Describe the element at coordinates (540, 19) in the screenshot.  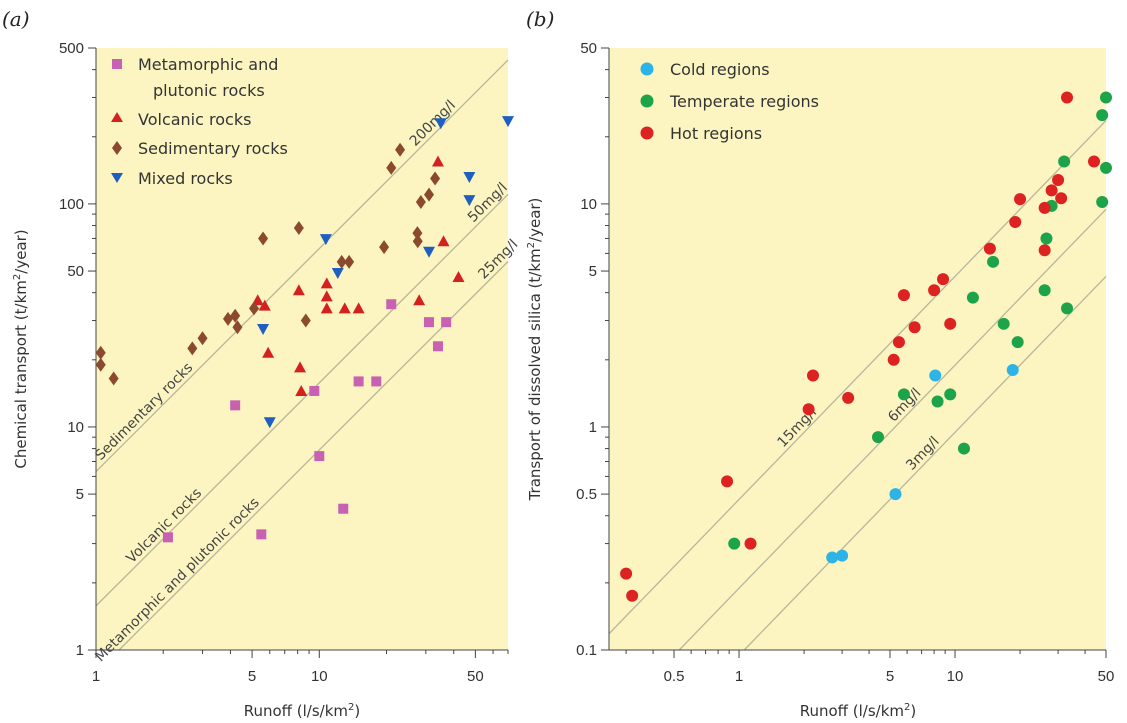
I see `panel-b-label: (b)` at that location.